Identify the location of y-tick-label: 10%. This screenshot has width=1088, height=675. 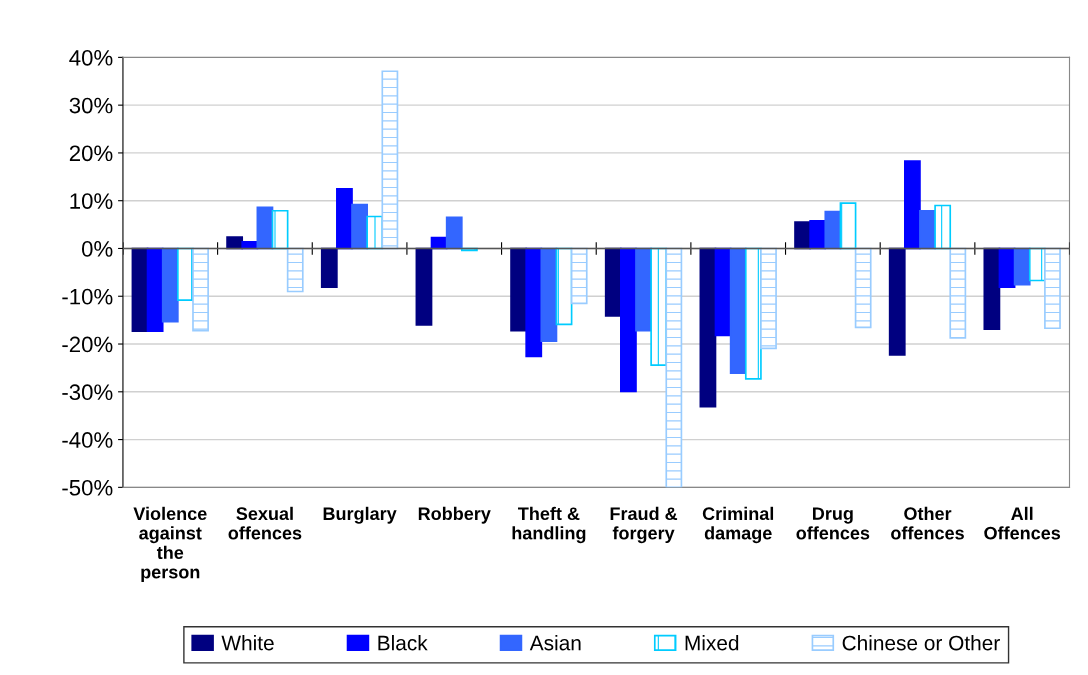
(91, 201).